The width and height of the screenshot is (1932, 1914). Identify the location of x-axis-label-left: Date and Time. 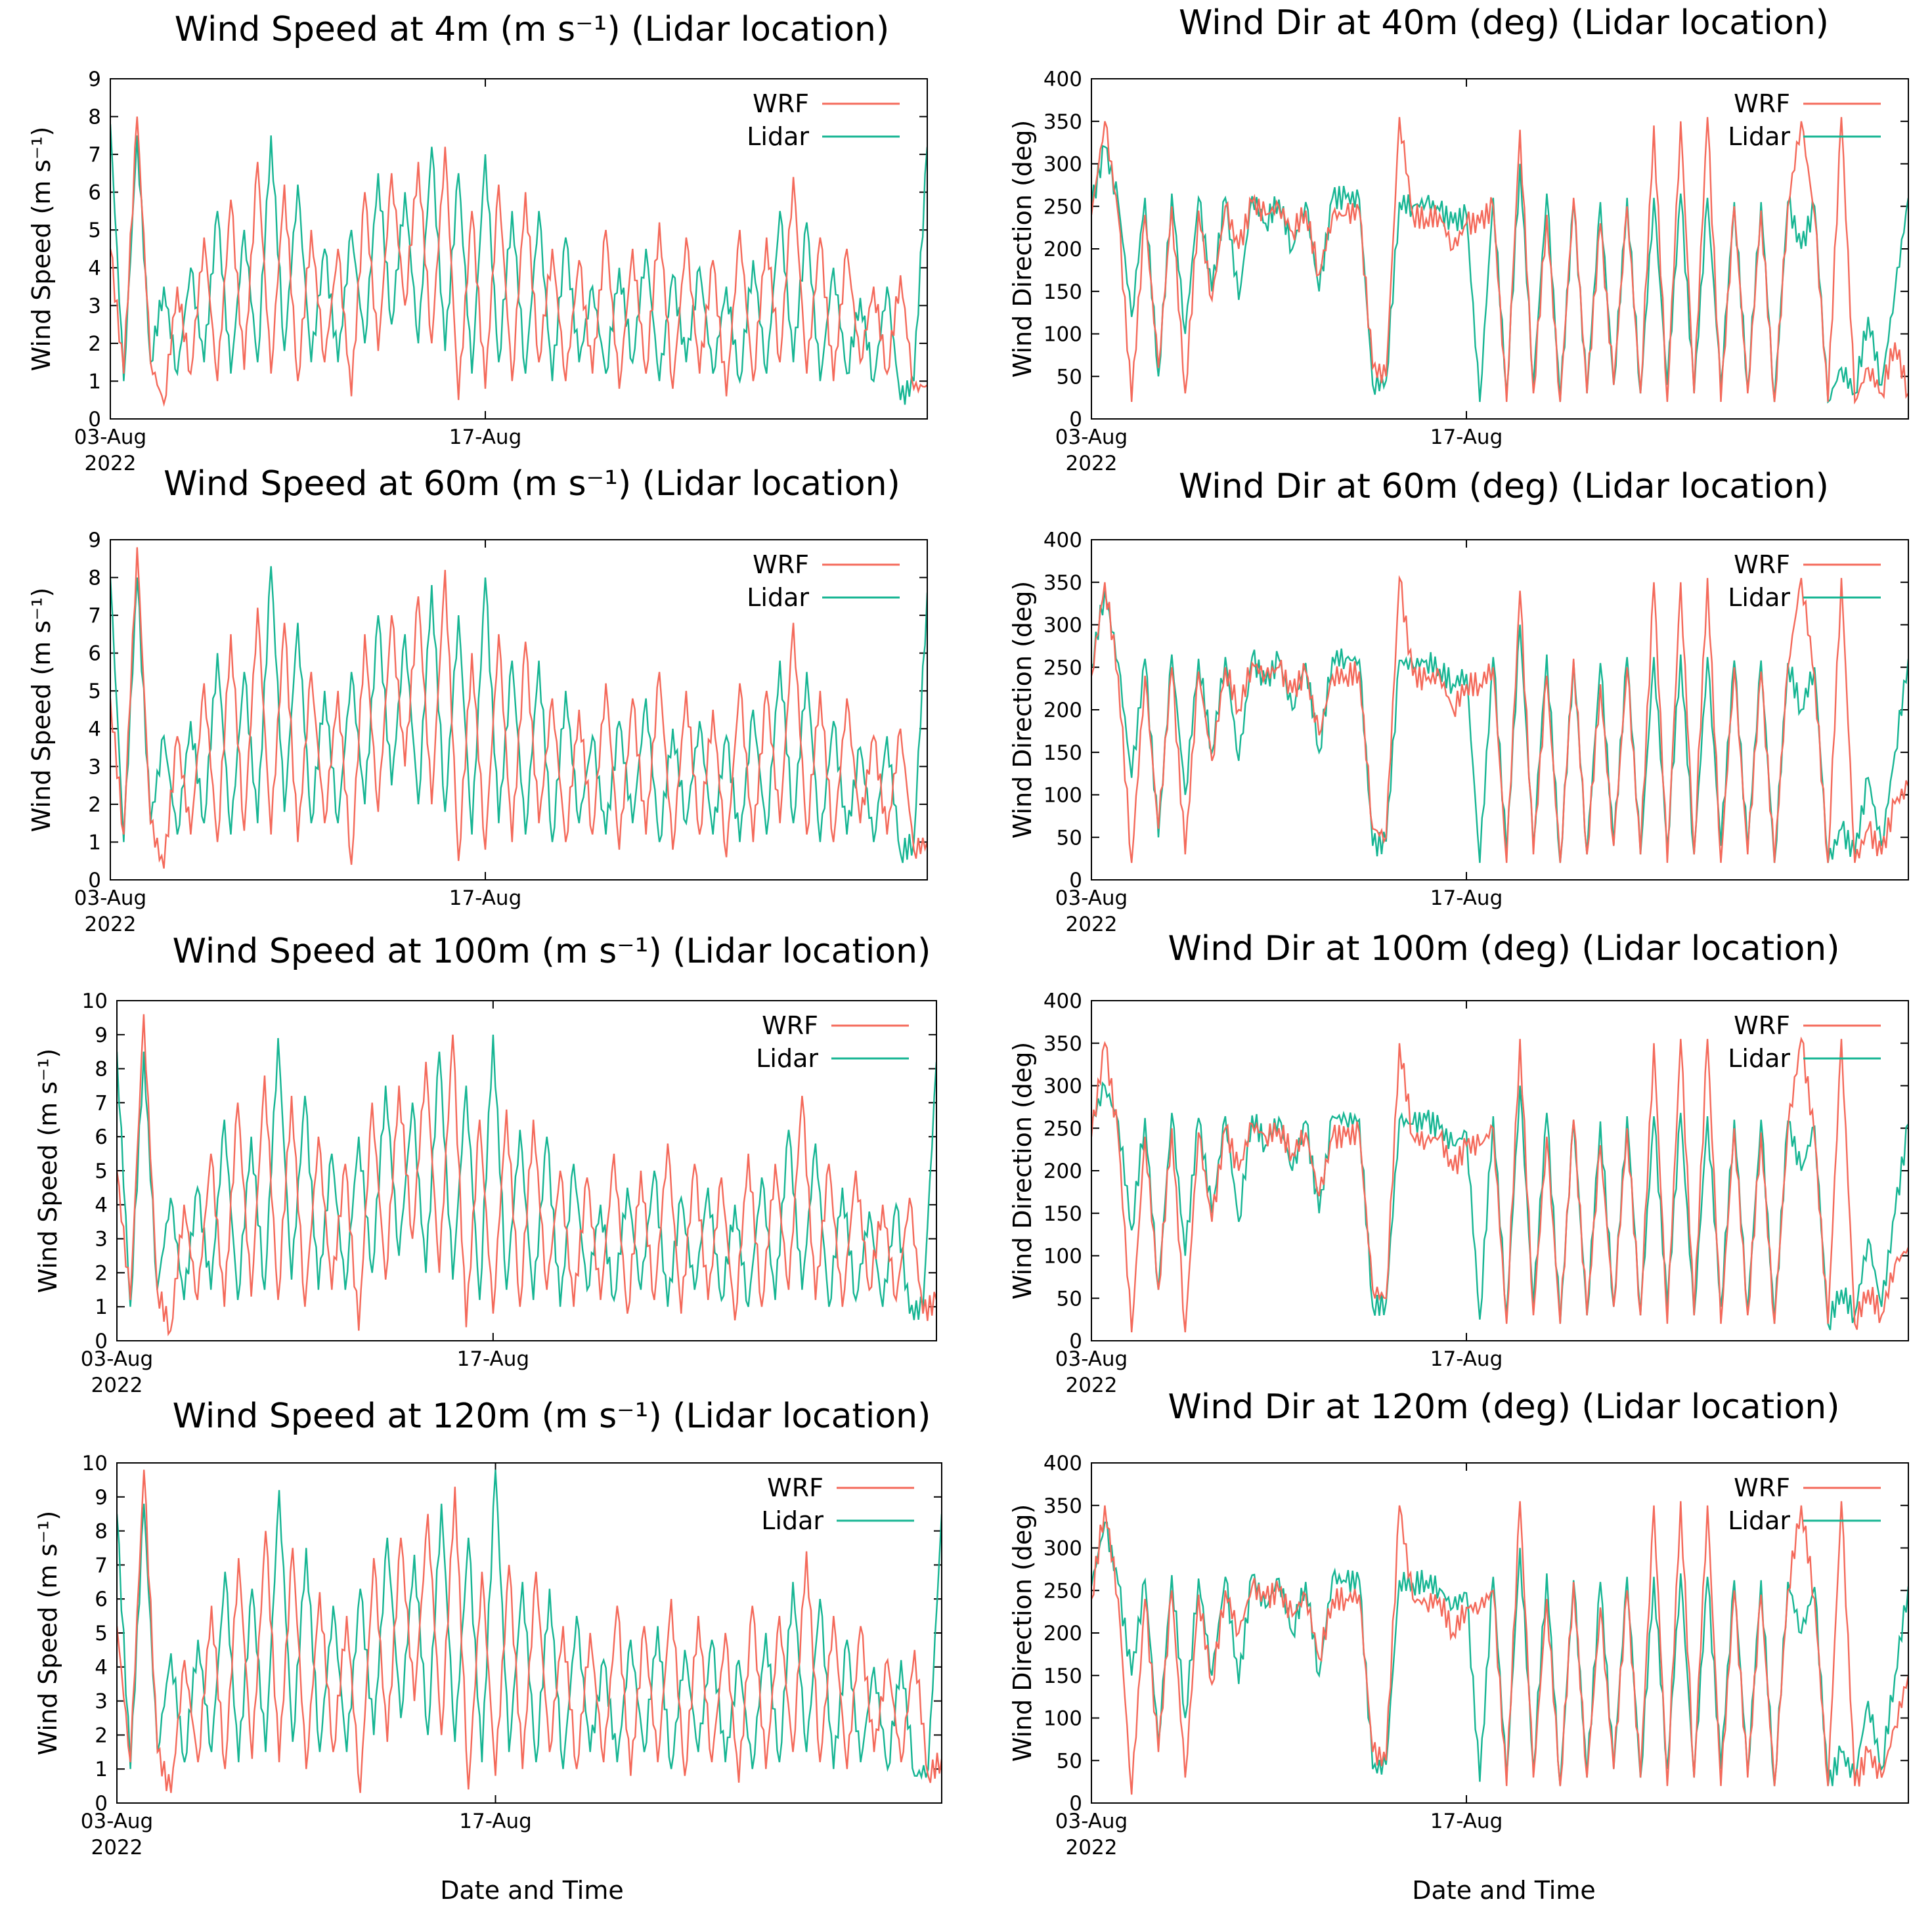
(531, 1890).